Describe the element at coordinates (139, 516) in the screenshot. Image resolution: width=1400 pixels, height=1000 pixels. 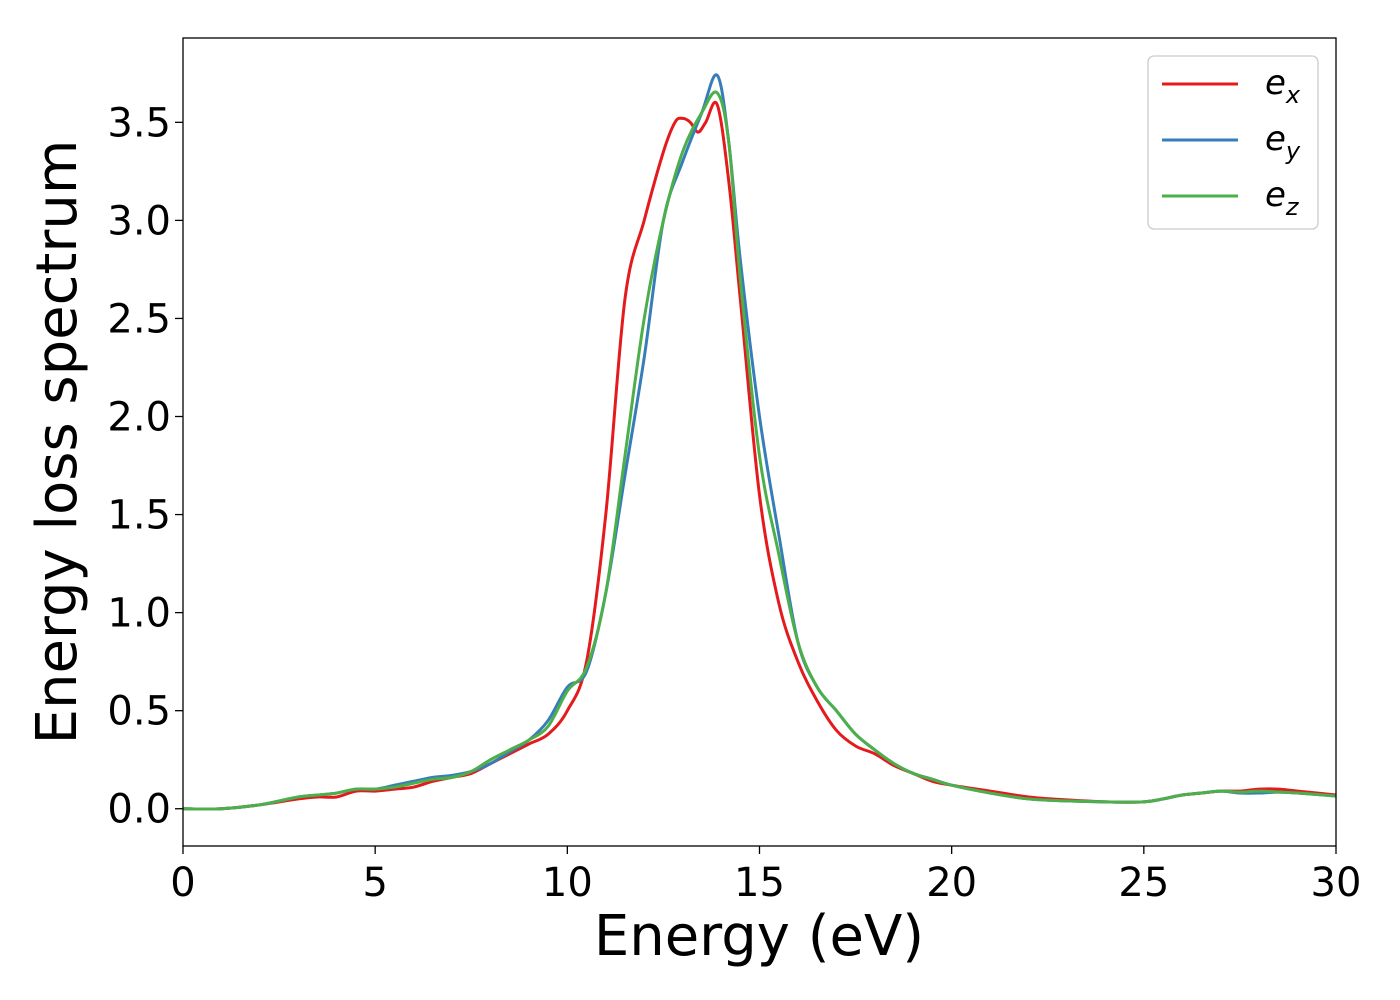
I see `y-tick-label: 1.5` at that location.